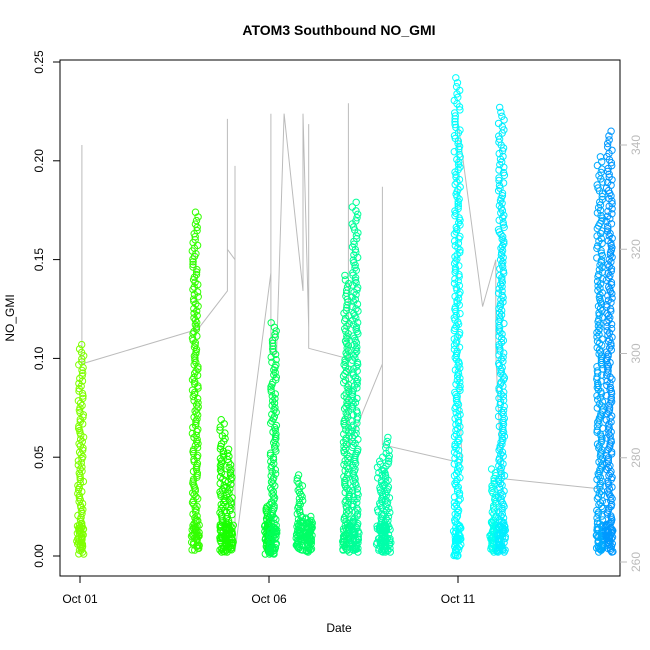 The width and height of the screenshot is (650, 650). Describe the element at coordinates (636, 562) in the screenshot. I see `y2-tick-label: 260` at that location.